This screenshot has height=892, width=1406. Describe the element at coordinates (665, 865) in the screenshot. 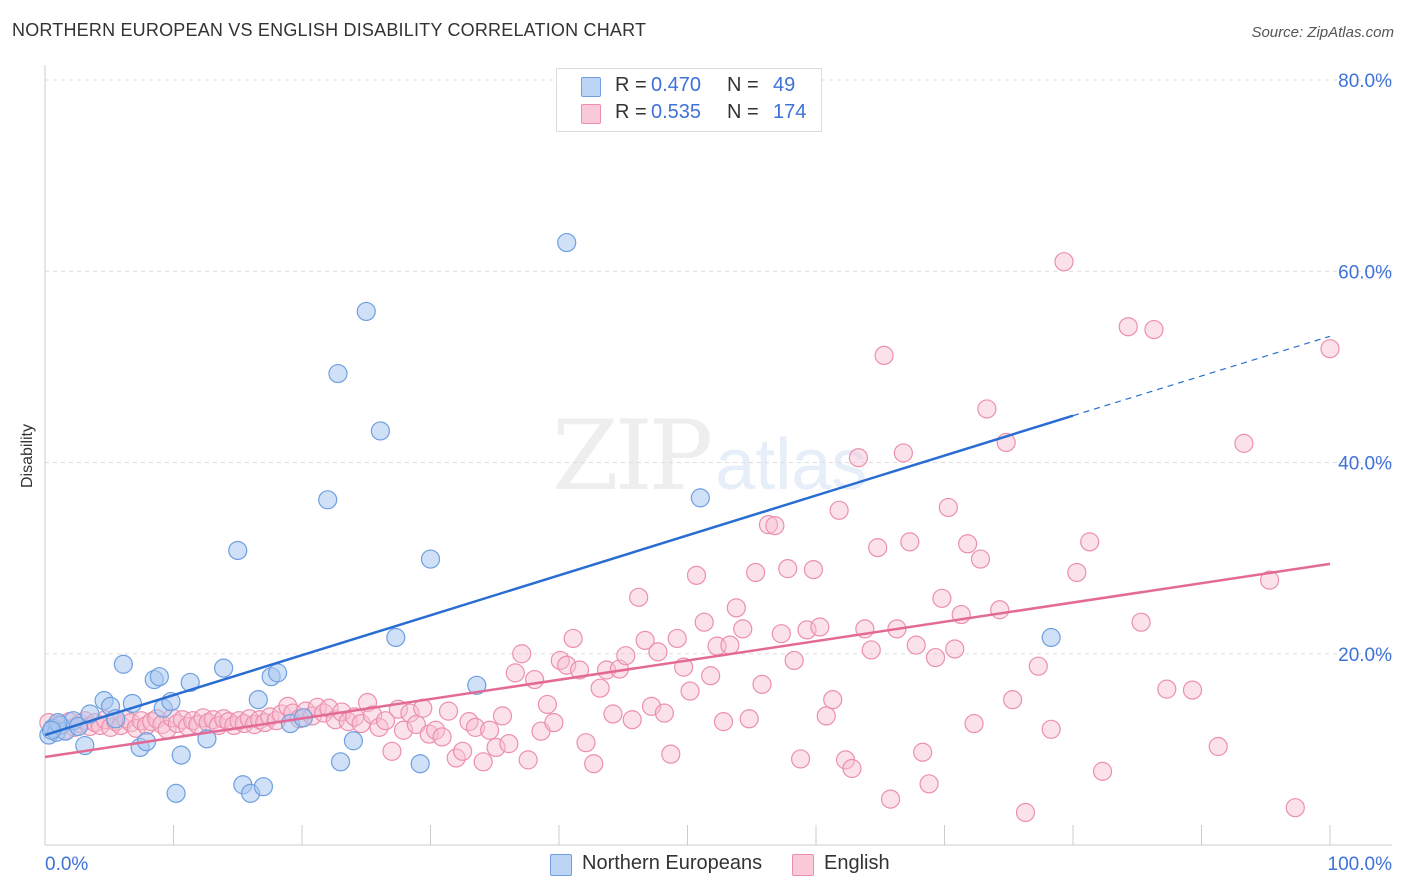

I see `legend-item-northern-europeans: Northern Europeans` at that location.